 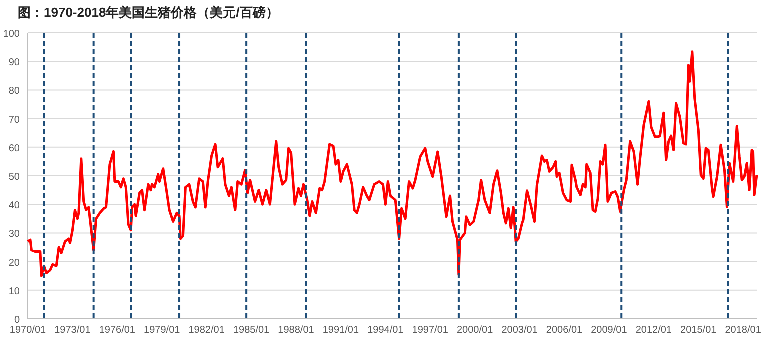 I want to click on x-tick-label: 2000/01, so click(x=475, y=330).